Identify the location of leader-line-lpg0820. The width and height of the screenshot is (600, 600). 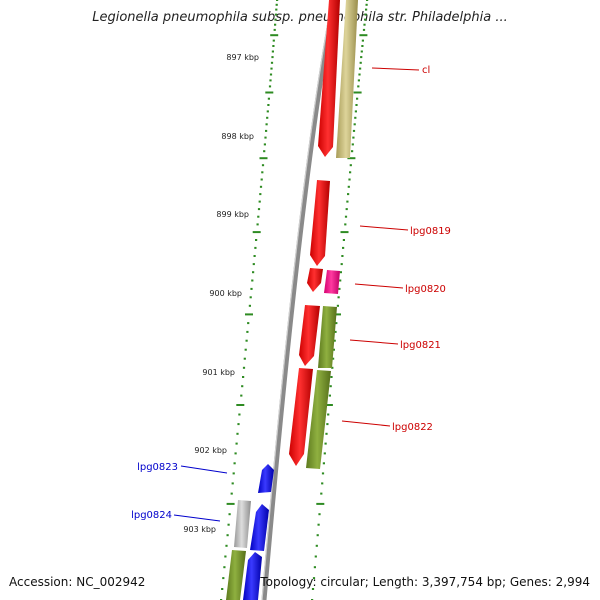
(379, 286).